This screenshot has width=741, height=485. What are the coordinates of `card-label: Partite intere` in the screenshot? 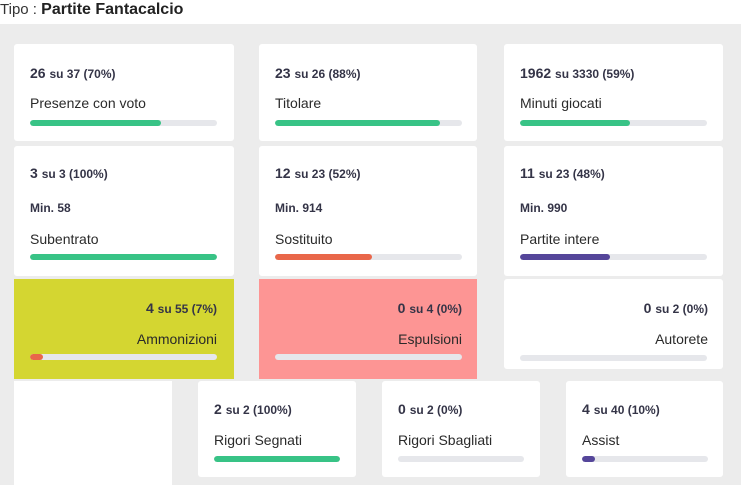 It's located at (560, 239).